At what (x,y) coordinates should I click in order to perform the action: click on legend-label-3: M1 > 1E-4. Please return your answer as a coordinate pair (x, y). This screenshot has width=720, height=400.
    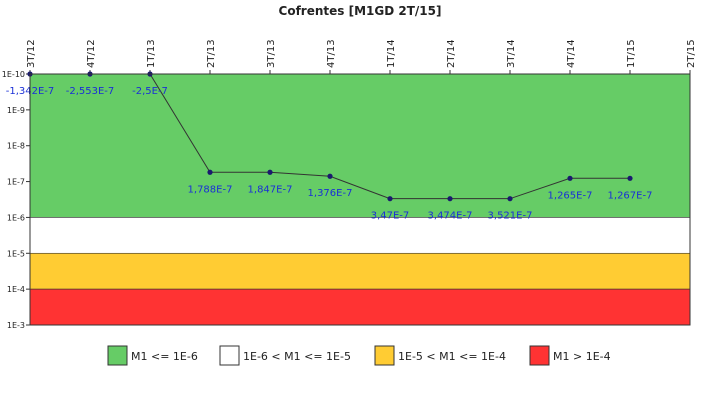
    Looking at the image, I should click on (582, 356).